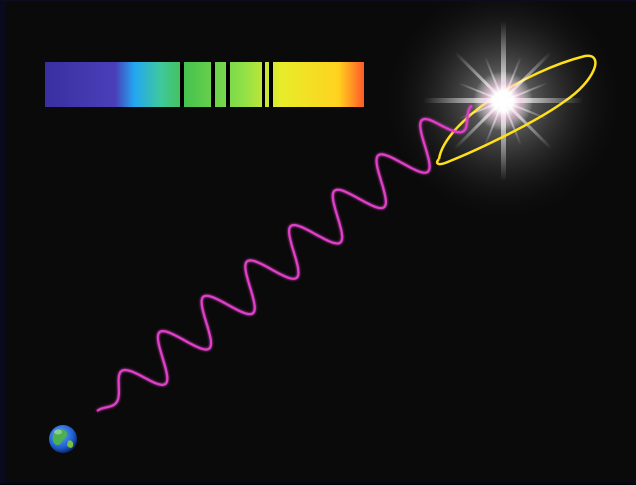 Image resolution: width=636 pixels, height=485 pixels. Describe the element at coordinates (58, 432) in the screenshot. I see `earth-highlight` at that location.